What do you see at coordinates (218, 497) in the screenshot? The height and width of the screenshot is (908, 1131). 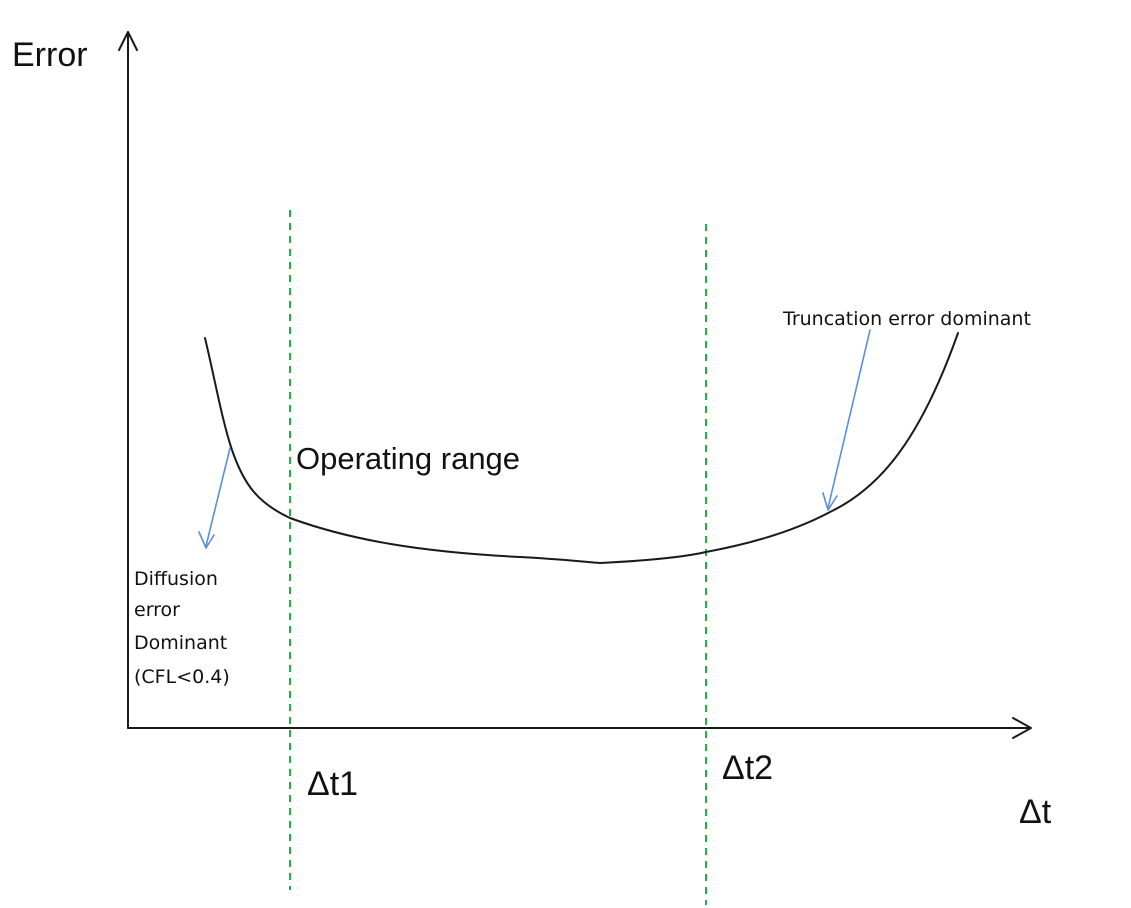 I see `diffusion-pointer-arrow` at bounding box center [218, 497].